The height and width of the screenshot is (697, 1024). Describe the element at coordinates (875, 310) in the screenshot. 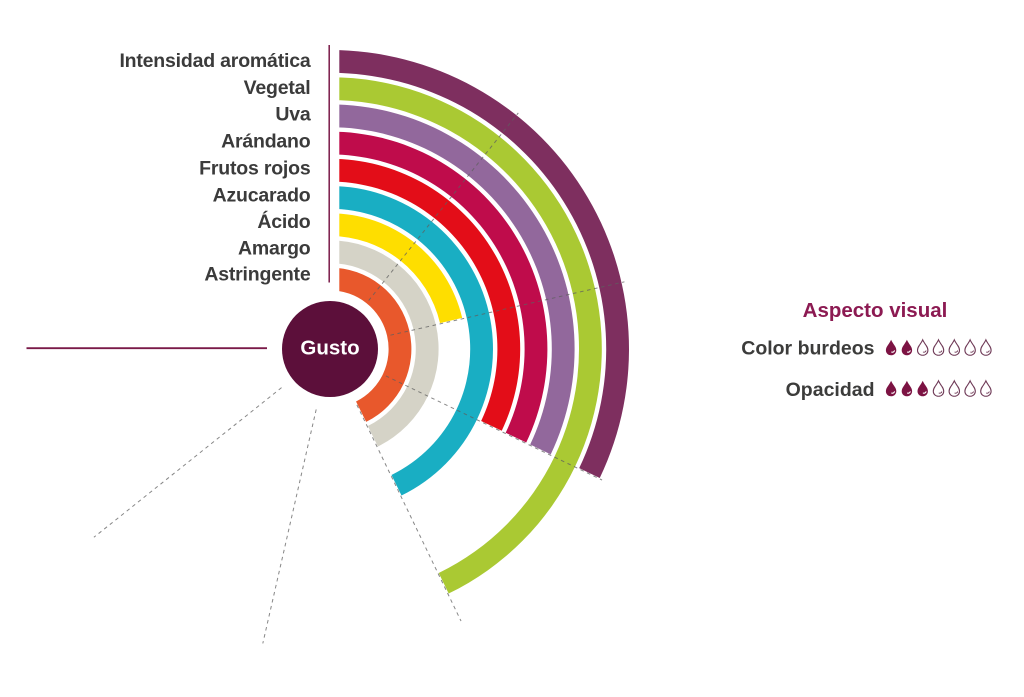

I see `svg-text: Aspecto visual` at that location.